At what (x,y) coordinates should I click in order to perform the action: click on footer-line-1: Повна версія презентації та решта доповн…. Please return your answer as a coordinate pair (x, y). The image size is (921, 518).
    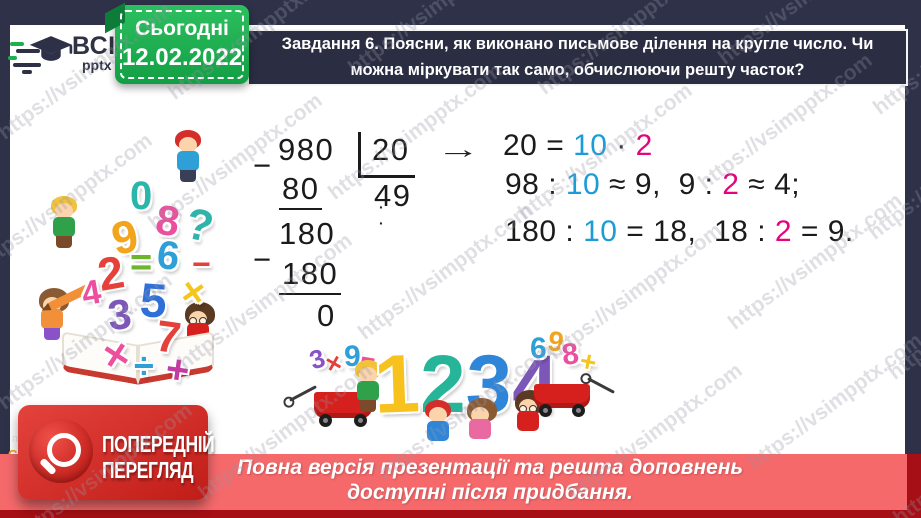
    Looking at the image, I should click on (490, 467).